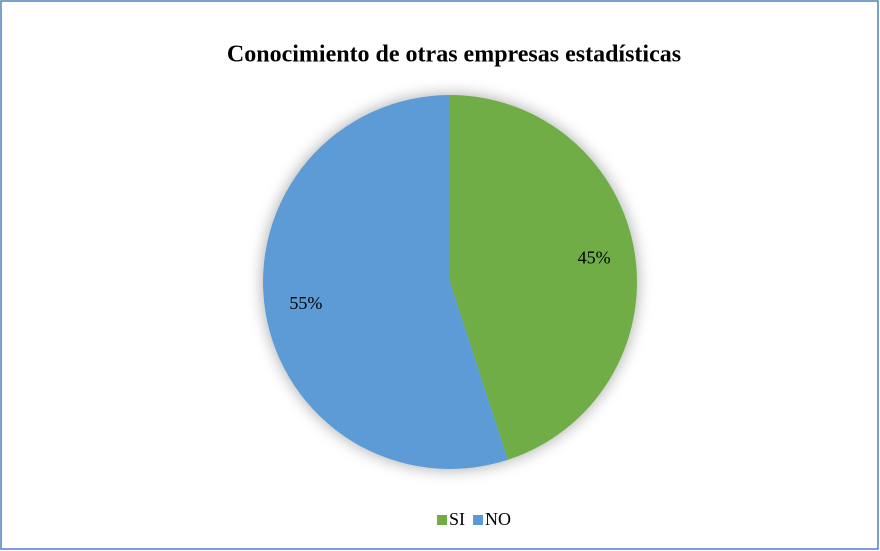 The height and width of the screenshot is (551, 880). Describe the element at coordinates (498, 519) in the screenshot. I see `legend-label: NO` at that location.